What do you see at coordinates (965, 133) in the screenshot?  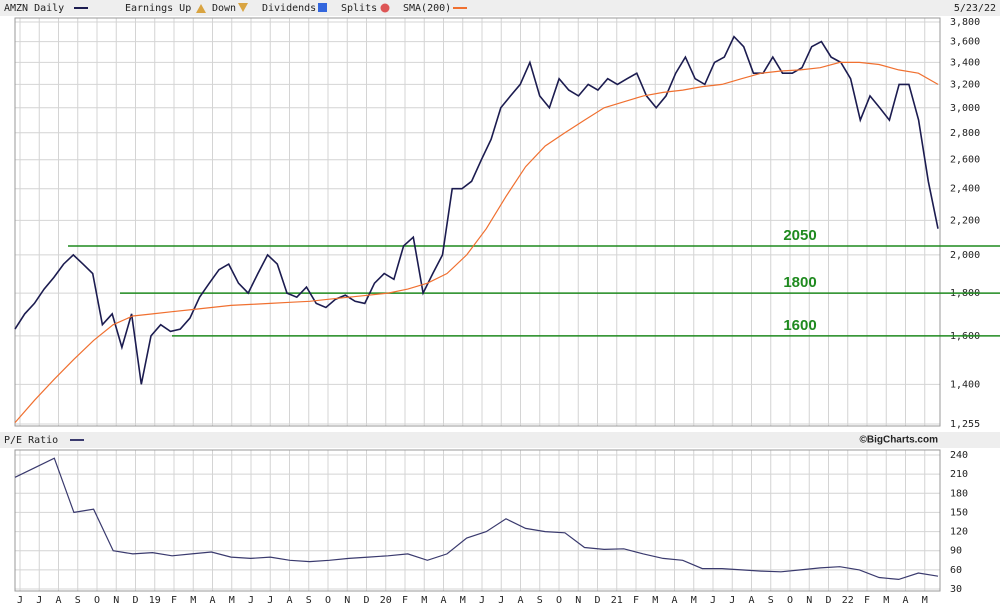 I see `y-tick-label: 2,800` at bounding box center [965, 133].